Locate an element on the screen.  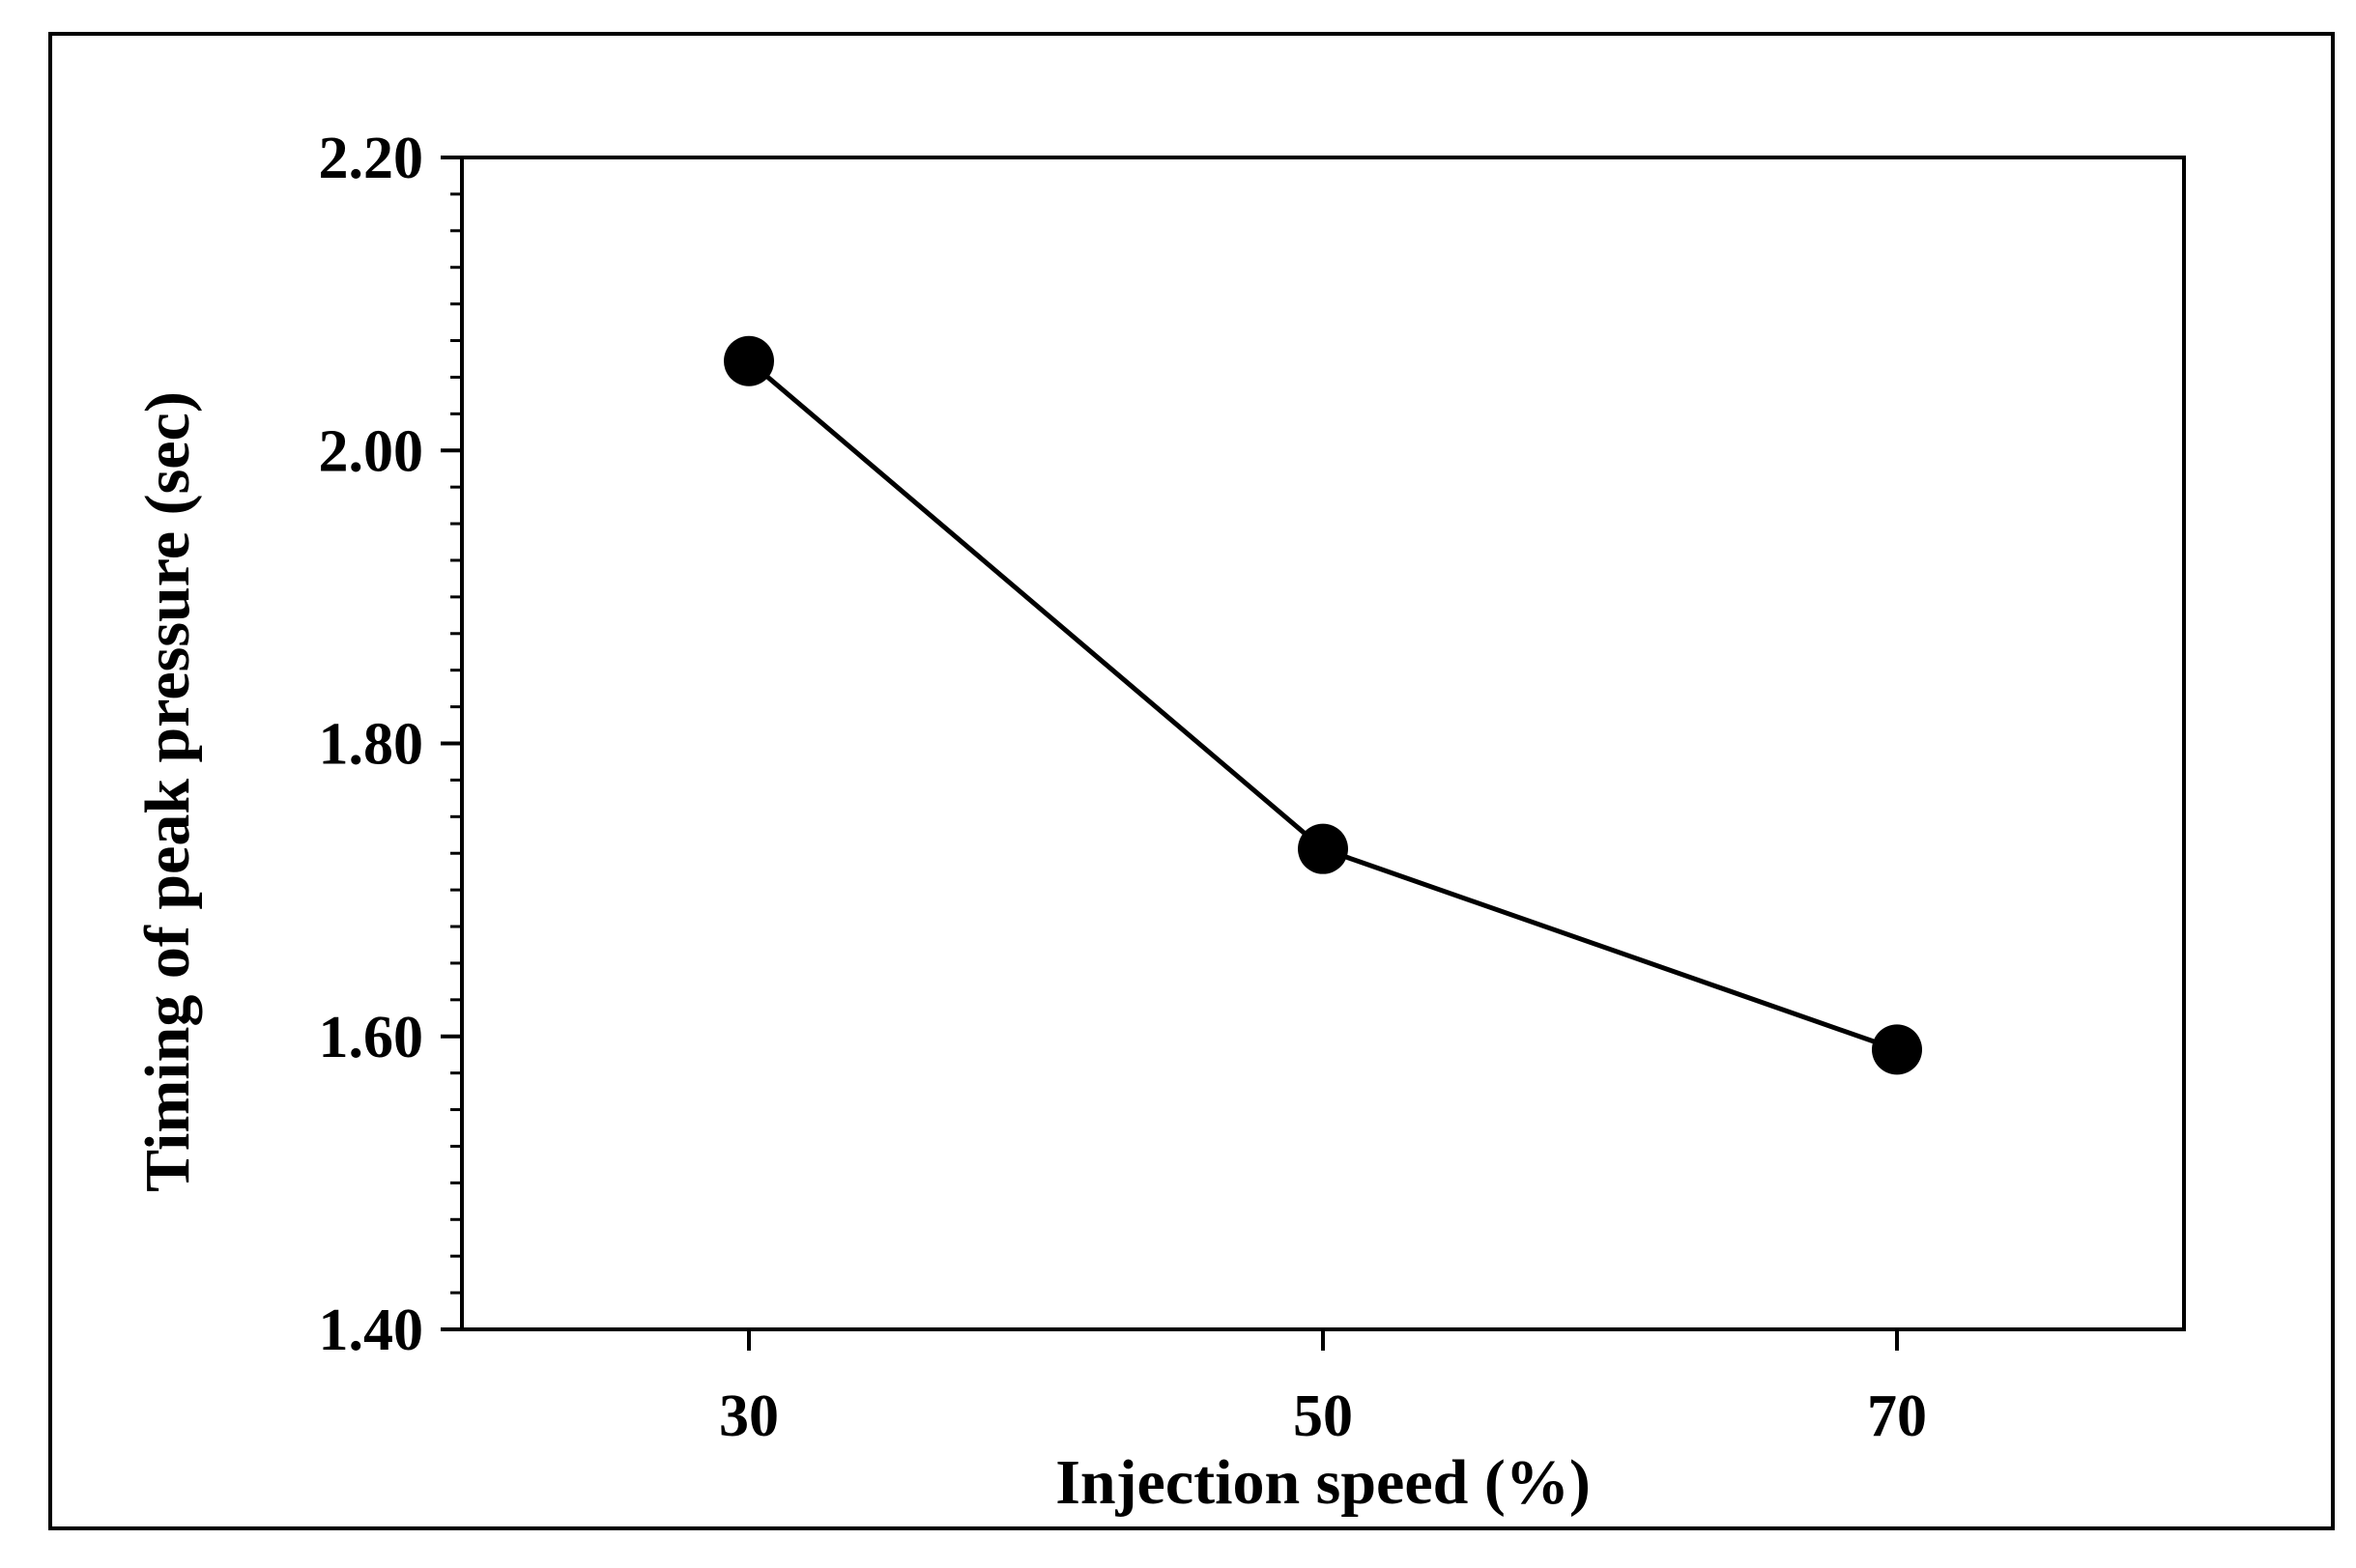
y-axis-title: Timing of peak pressure (sec) is located at coordinates (168, 791).